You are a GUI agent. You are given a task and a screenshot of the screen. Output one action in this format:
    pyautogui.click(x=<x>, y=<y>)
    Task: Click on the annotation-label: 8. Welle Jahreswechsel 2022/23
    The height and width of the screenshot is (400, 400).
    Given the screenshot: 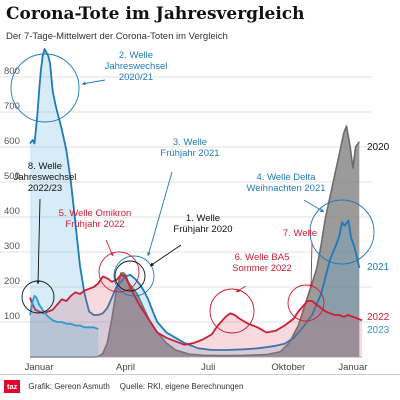 What is the action you would take?
    pyautogui.click(x=45, y=177)
    